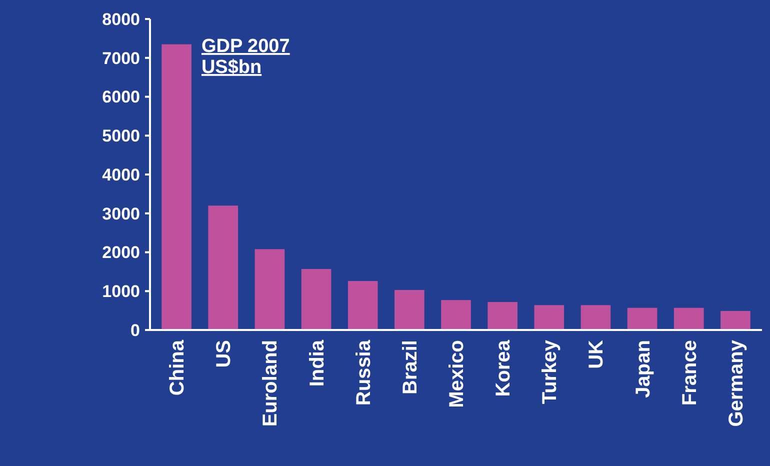 The height and width of the screenshot is (466, 770). Describe the element at coordinates (121, 174) in the screenshot. I see `y-tick-label: 4000` at that location.